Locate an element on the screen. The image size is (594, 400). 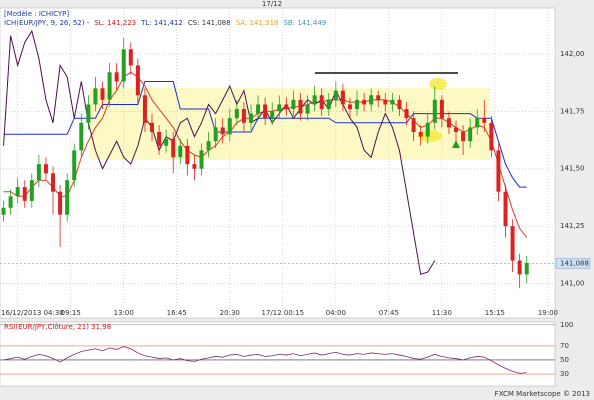
y-tick-label: 30 is located at coordinates (564, 374).